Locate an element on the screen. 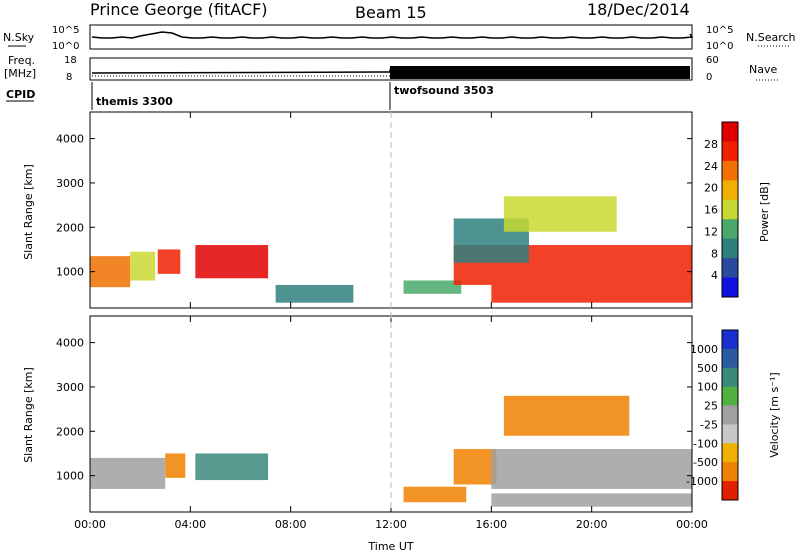  velocity-colorbar-tick-2: 100 is located at coordinates (707, 387).